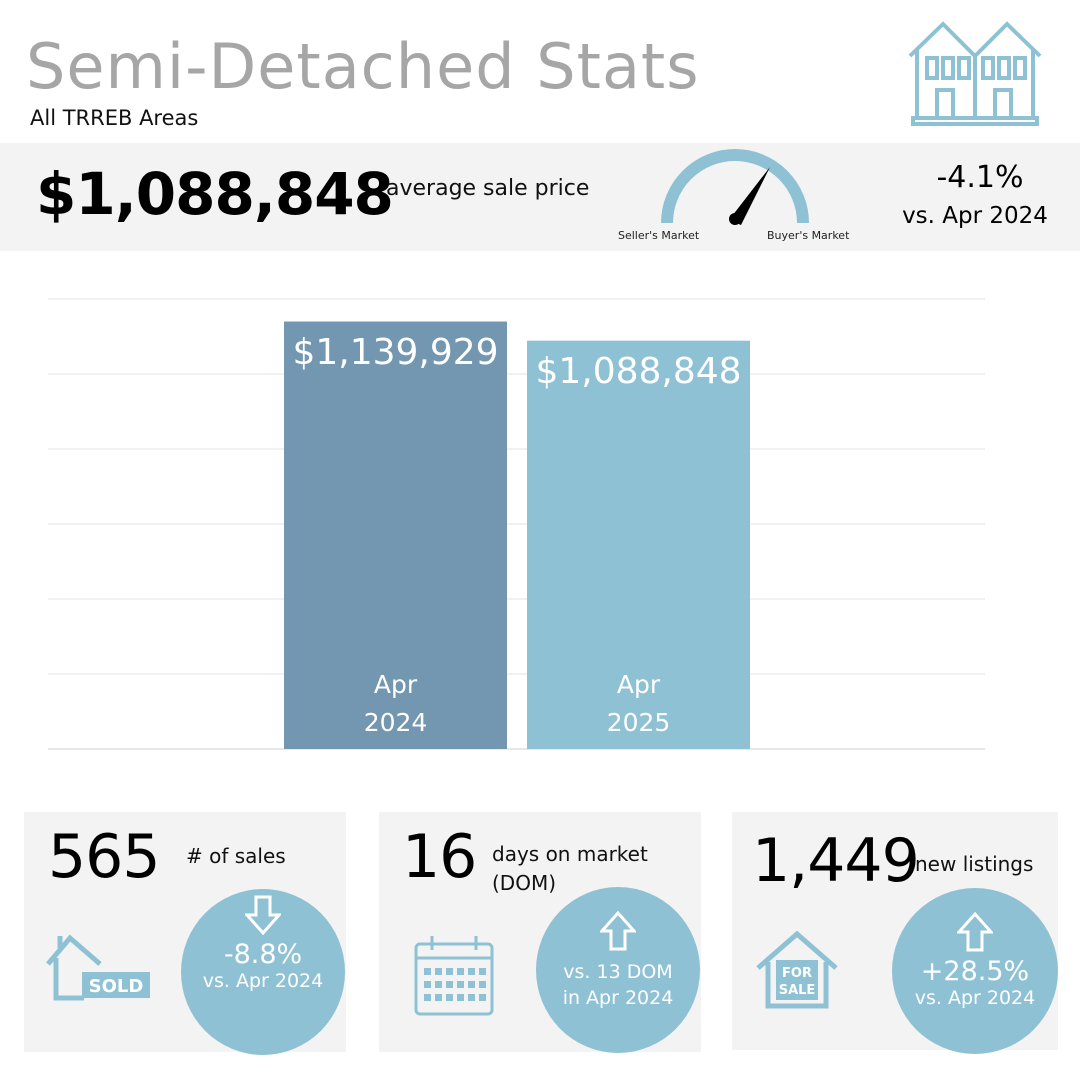 Image resolution: width=1080 pixels, height=1080 pixels. Describe the element at coordinates (454, 976) in the screenshot. I see `calendar-icon` at that location.